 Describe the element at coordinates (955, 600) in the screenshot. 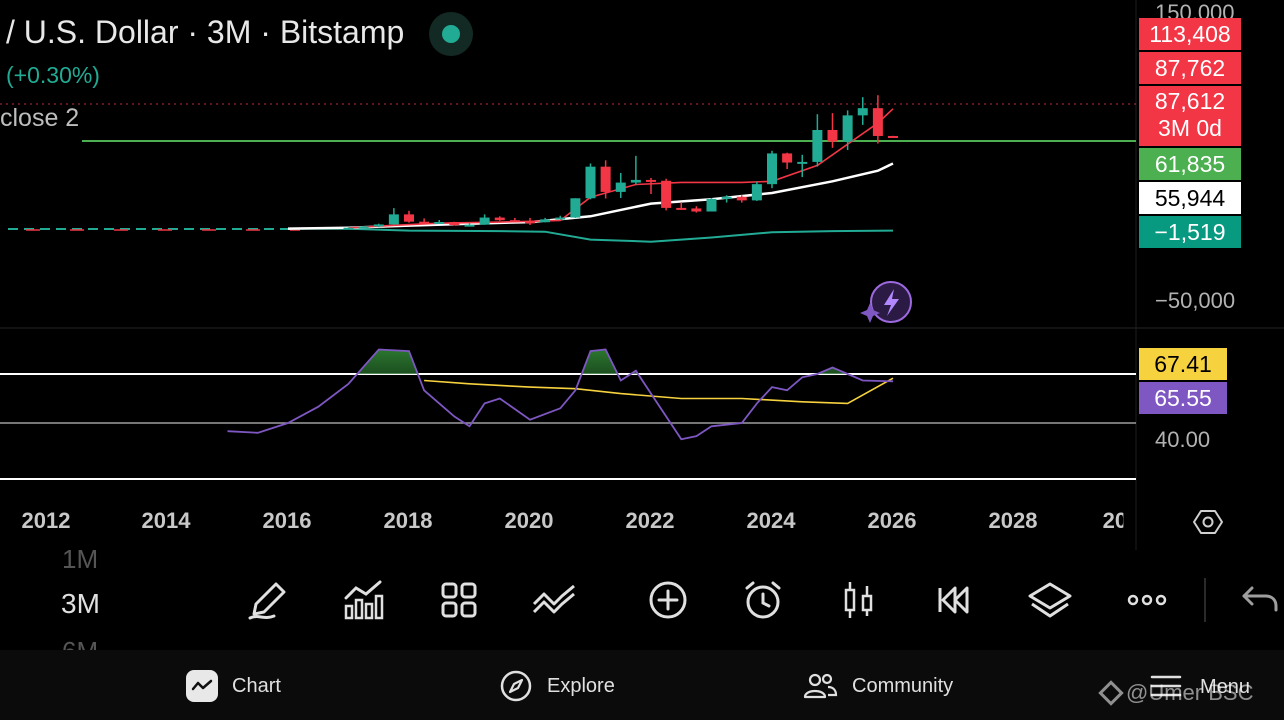

I see `replay-icon` at that location.